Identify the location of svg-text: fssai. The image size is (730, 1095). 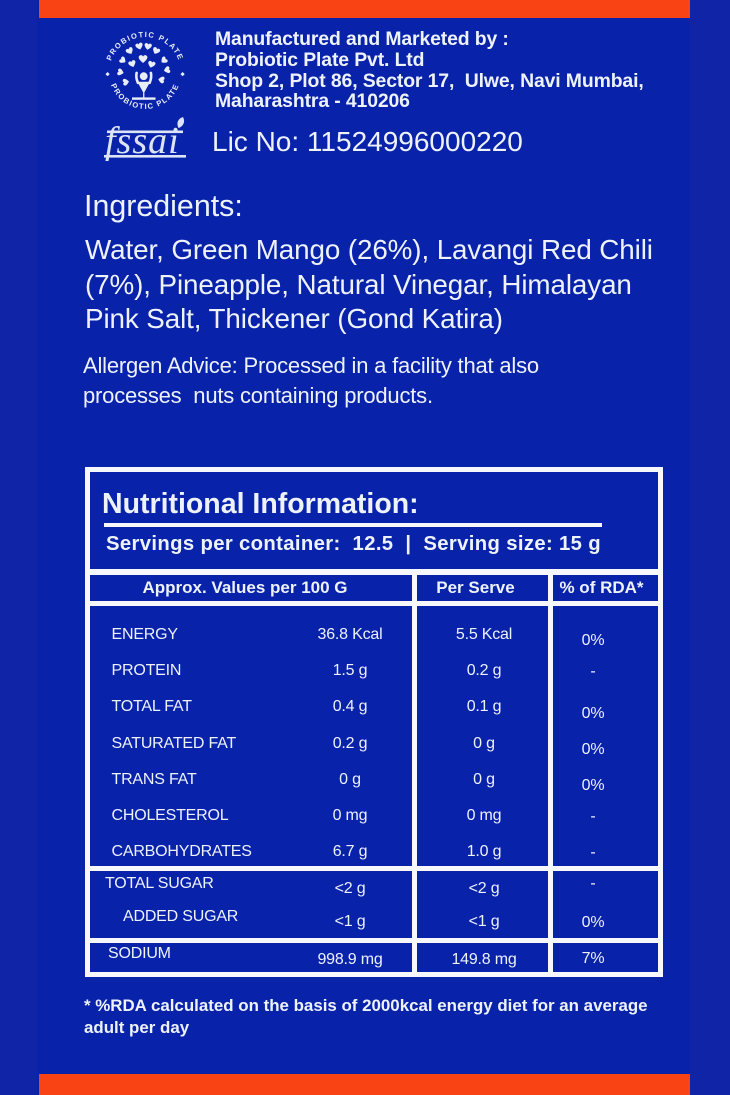
(142, 141).